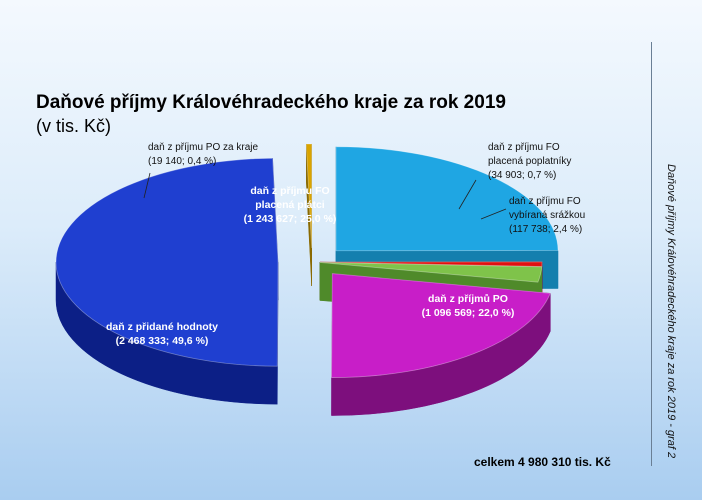 The height and width of the screenshot is (500, 702). Describe the element at coordinates (73, 126) in the screenshot. I see `chart-subtitle: (v tis. Kč)` at that location.